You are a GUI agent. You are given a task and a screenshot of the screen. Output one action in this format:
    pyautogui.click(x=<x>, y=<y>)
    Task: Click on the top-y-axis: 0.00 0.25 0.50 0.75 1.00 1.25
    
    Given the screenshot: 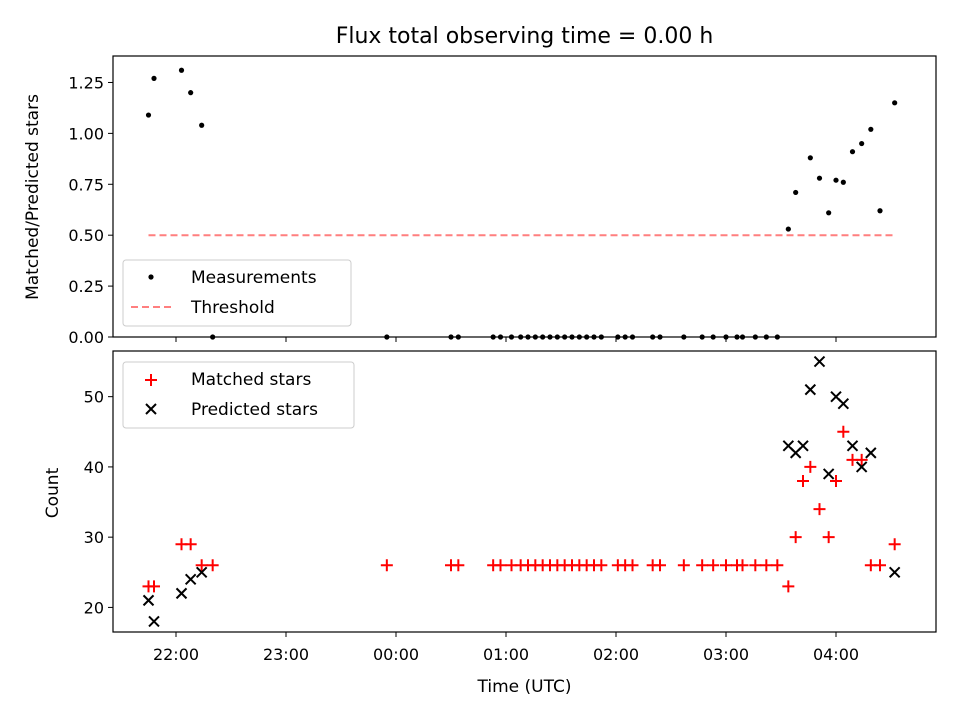 What is the action you would take?
    pyautogui.click(x=90, y=210)
    